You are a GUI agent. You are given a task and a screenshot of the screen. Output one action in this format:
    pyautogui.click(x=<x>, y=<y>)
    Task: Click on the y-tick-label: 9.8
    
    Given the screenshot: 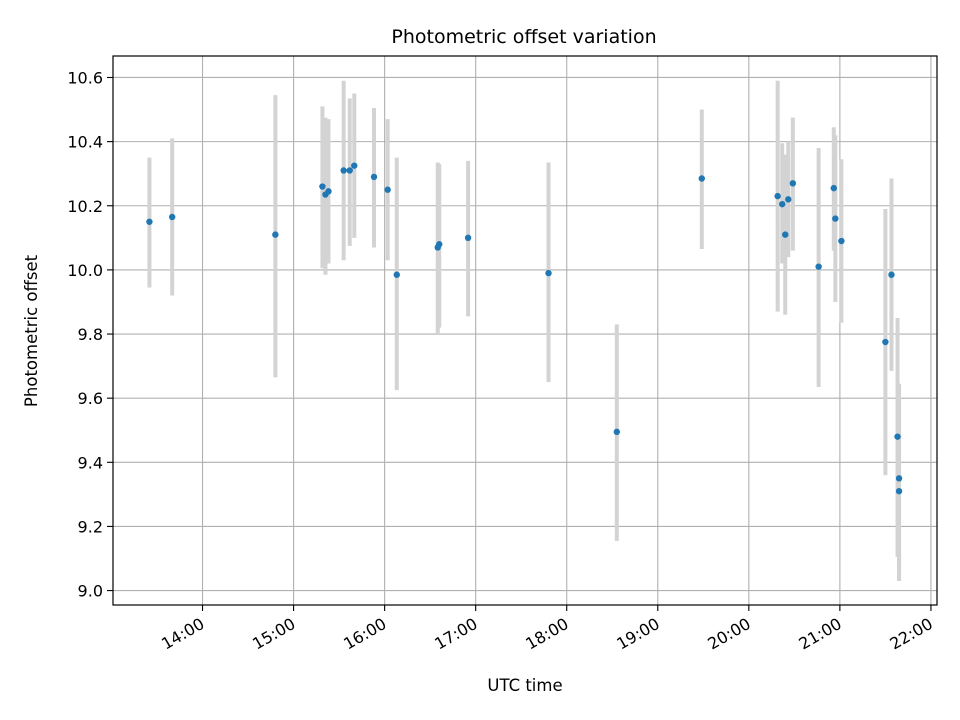 What is the action you would take?
    pyautogui.click(x=90, y=334)
    